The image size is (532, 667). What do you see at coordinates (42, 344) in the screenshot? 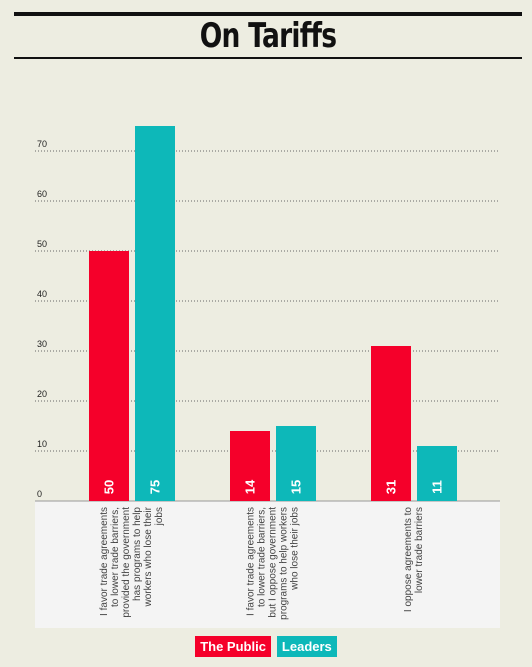
I see `y-tick-label: 30` at bounding box center [42, 344].